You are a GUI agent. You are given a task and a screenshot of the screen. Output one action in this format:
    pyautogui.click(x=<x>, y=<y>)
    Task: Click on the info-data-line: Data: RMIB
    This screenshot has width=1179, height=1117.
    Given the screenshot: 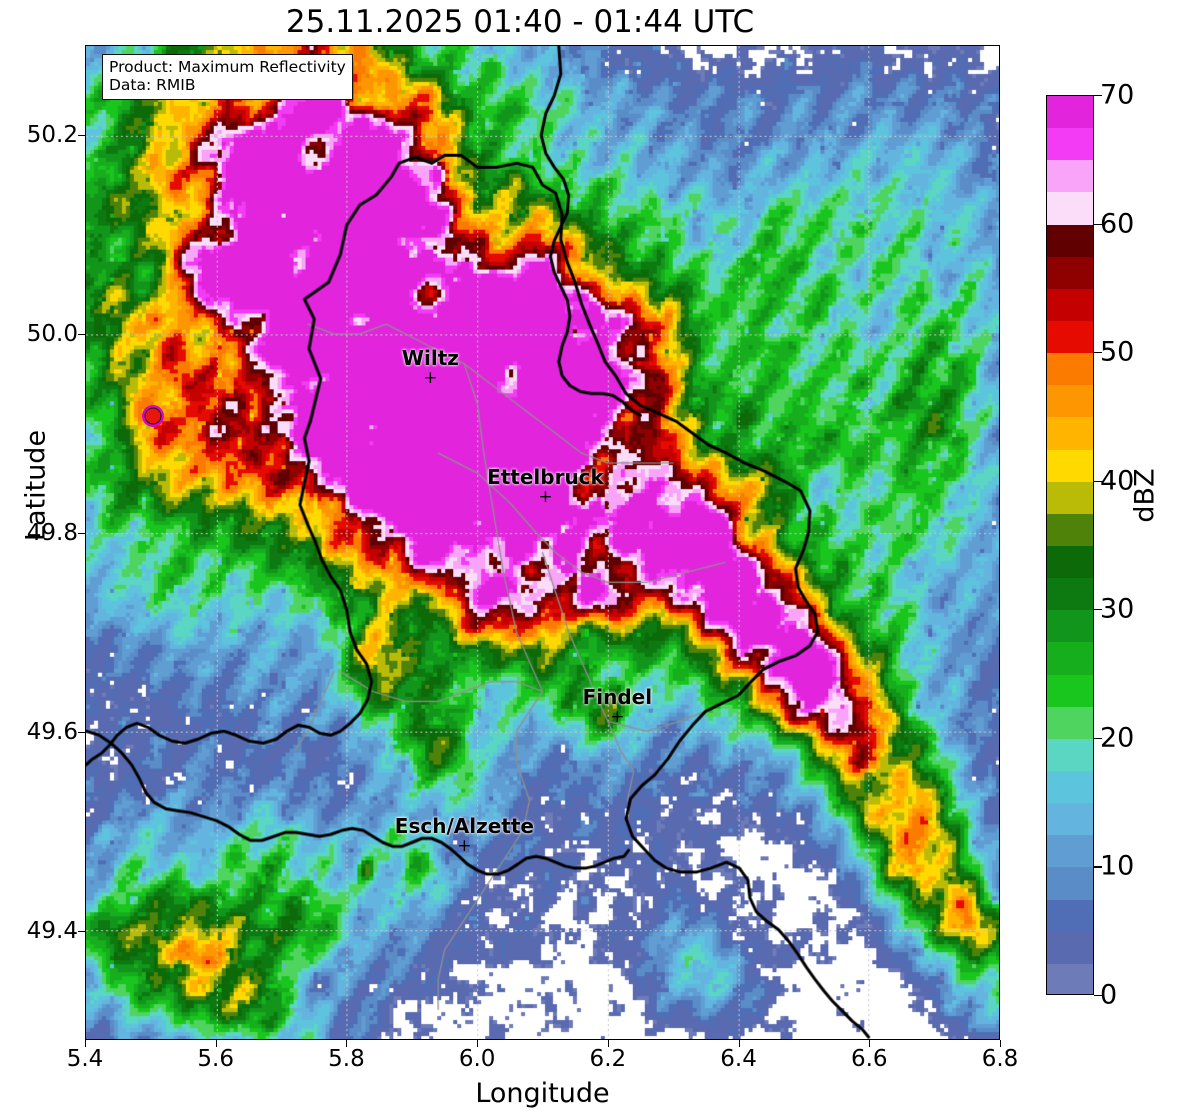 What is the action you would take?
    pyautogui.click(x=152, y=85)
    